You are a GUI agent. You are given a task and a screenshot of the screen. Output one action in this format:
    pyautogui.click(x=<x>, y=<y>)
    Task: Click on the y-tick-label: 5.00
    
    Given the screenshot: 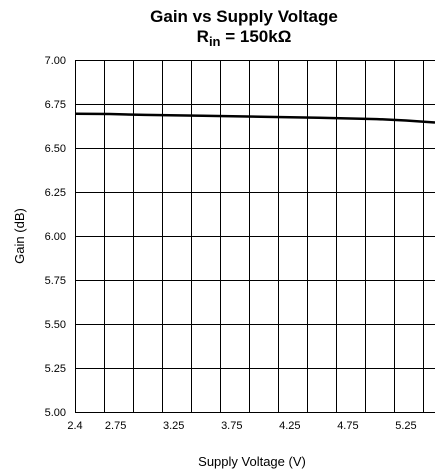 What is the action you would take?
    pyautogui.click(x=55, y=413)
    